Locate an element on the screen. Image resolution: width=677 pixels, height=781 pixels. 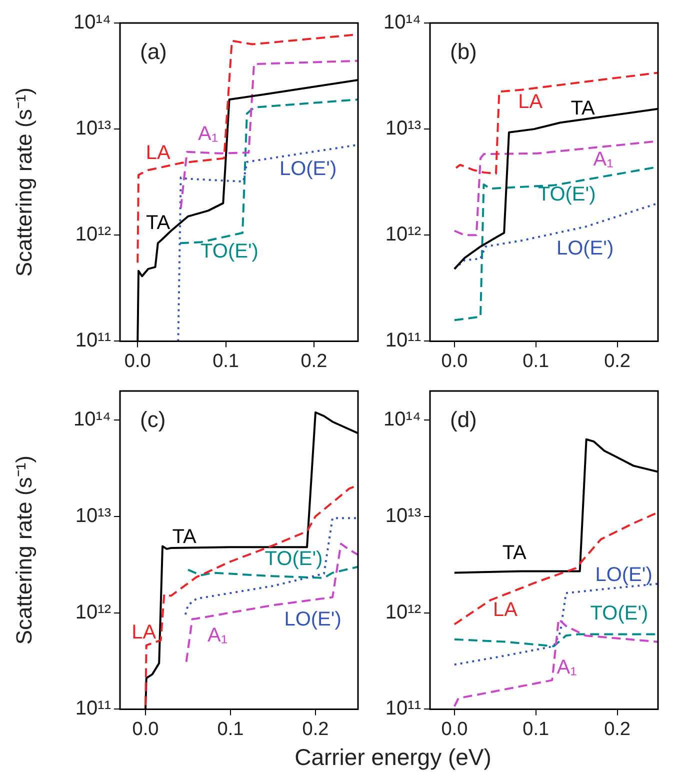
text: (b) is located at coordinates (463, 51).